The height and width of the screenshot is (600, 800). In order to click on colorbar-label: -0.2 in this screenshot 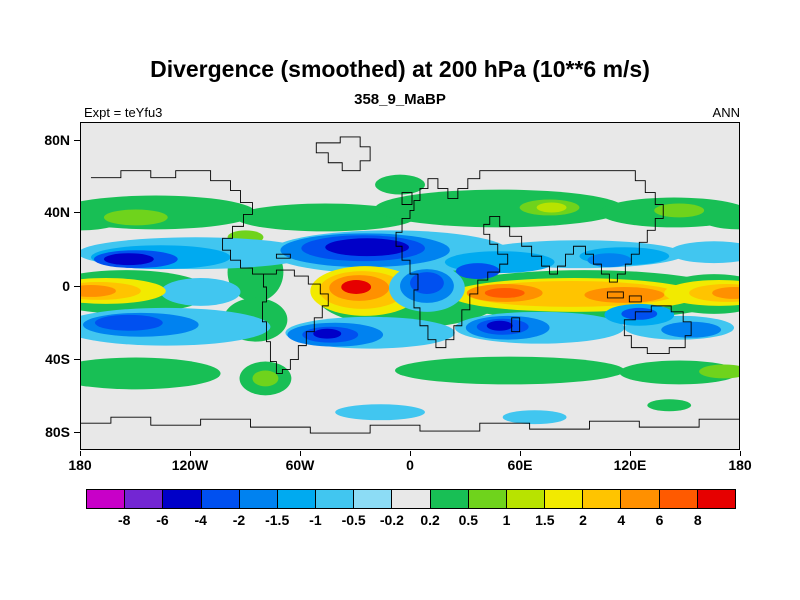, I will do `click(391, 520)`.